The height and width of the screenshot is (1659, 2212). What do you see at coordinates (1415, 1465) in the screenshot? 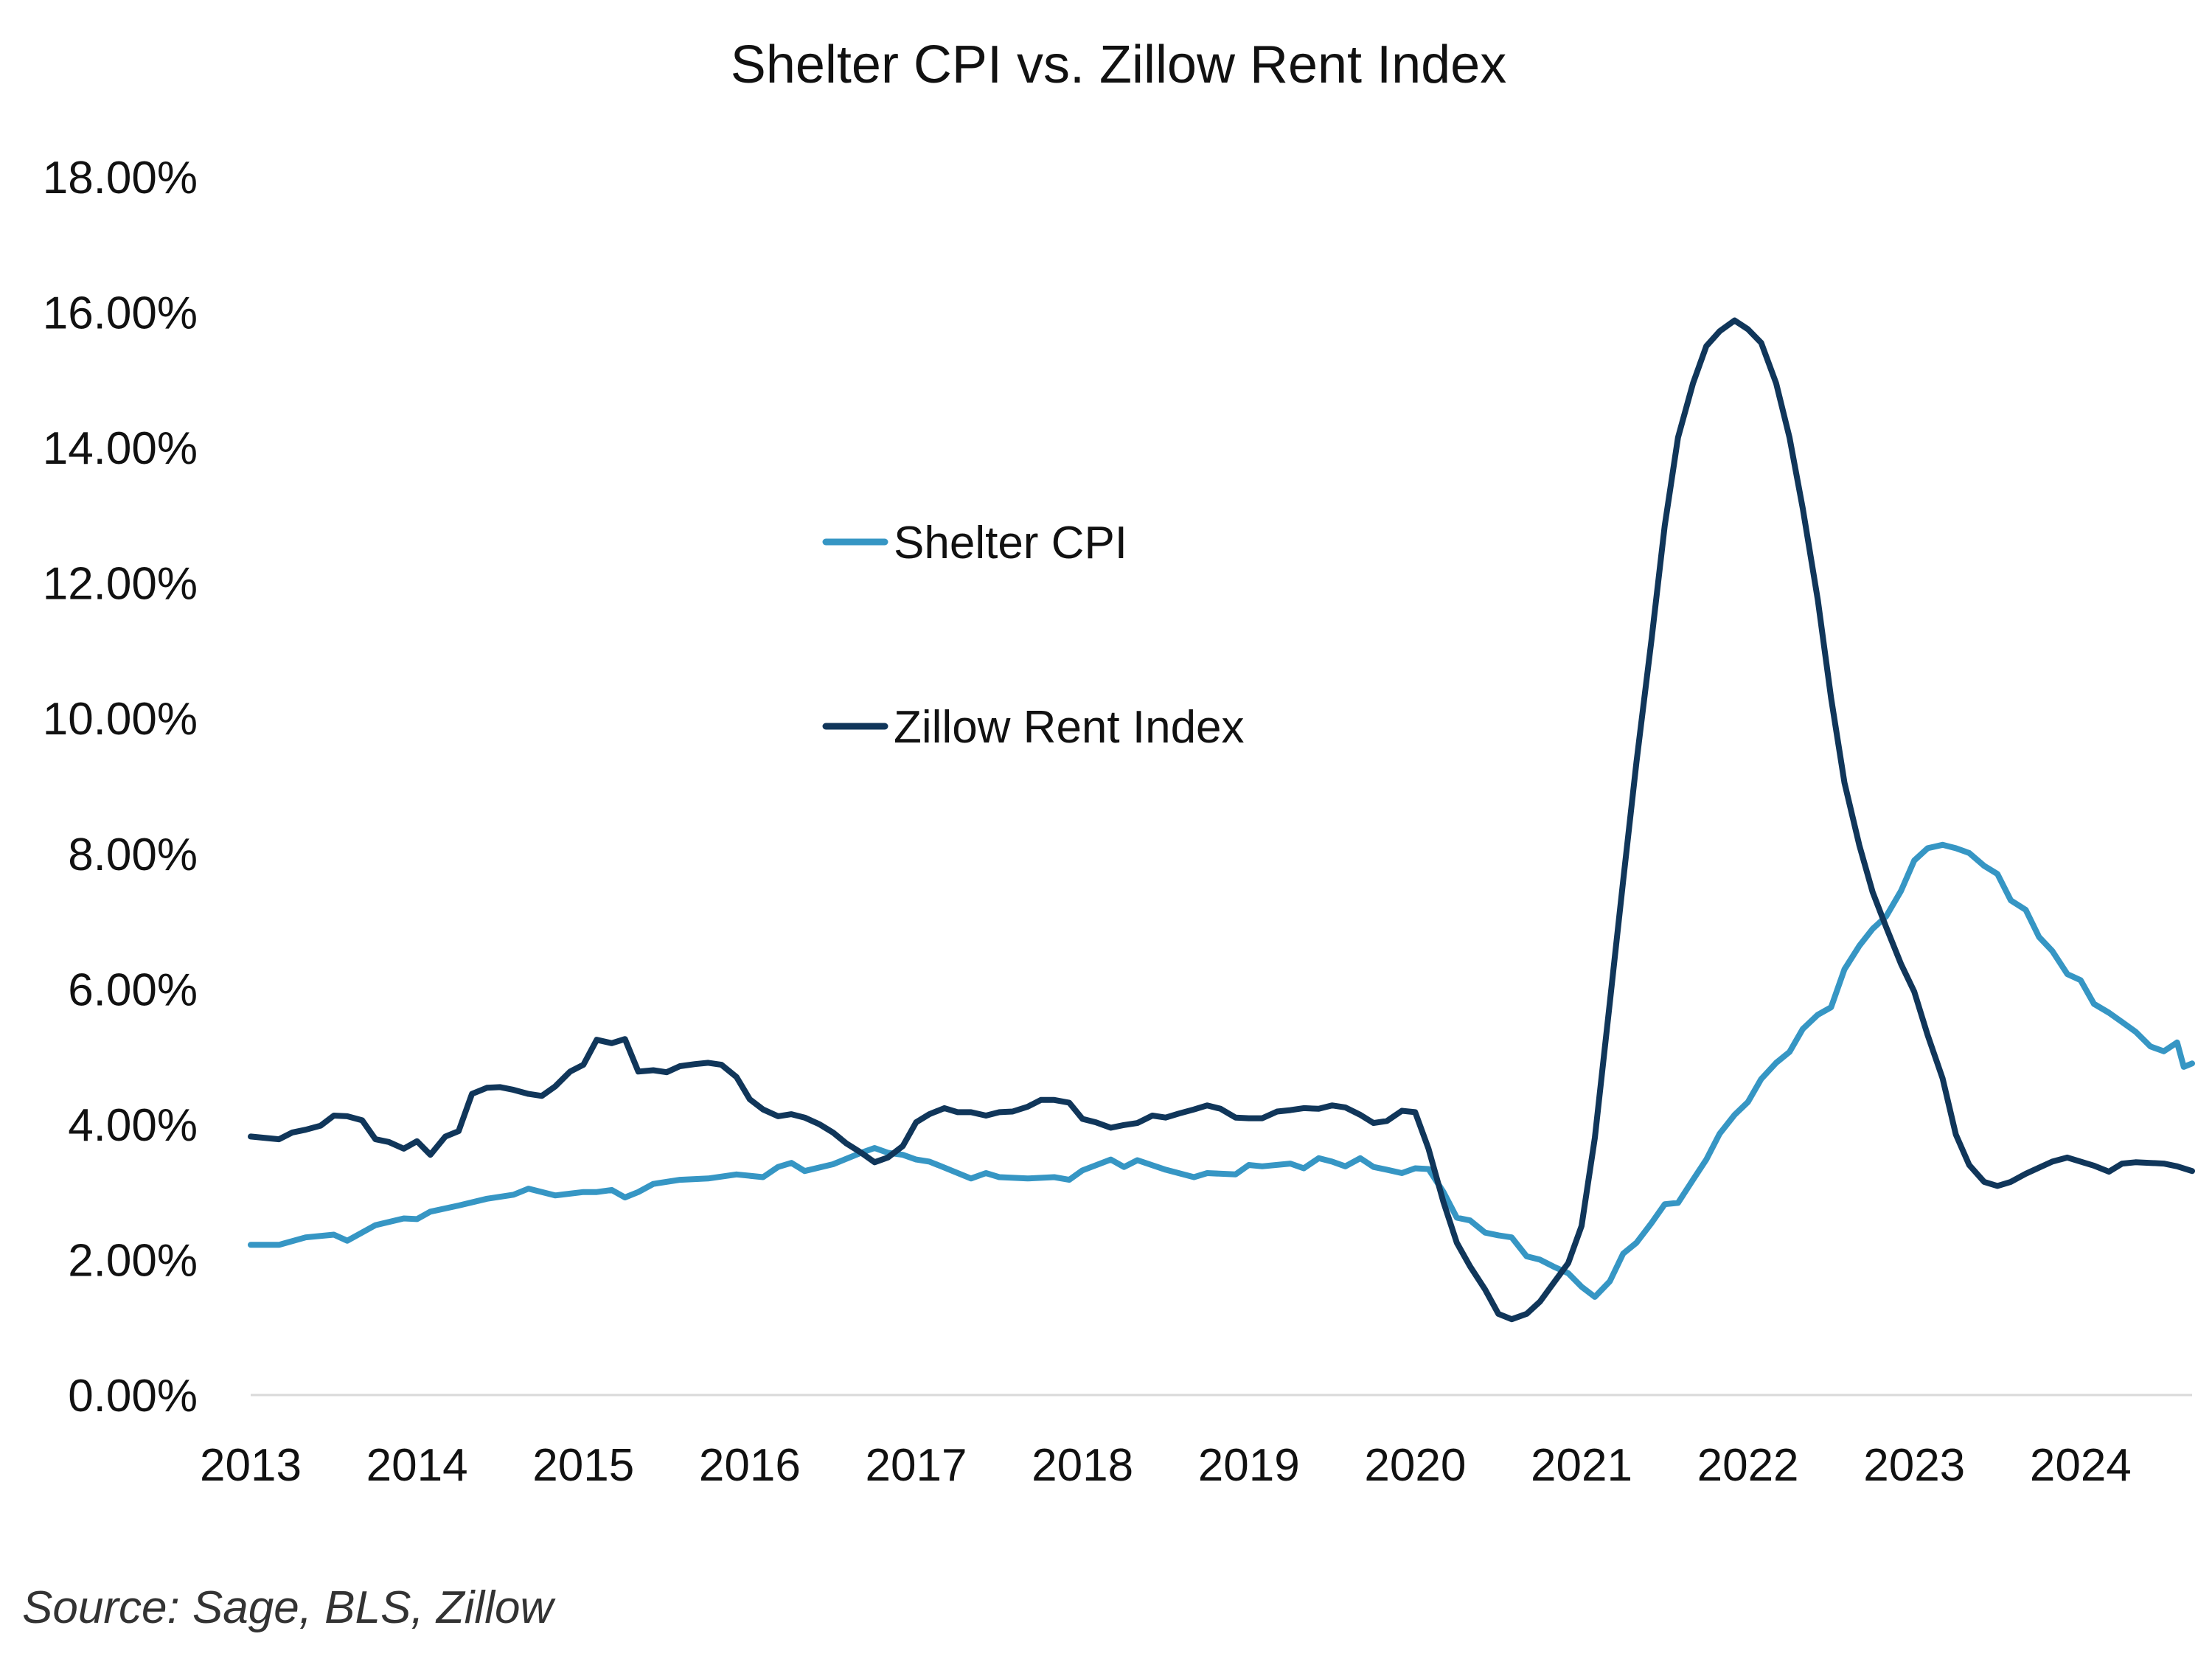
I see `x-tick-label: 2020` at bounding box center [1415, 1465].